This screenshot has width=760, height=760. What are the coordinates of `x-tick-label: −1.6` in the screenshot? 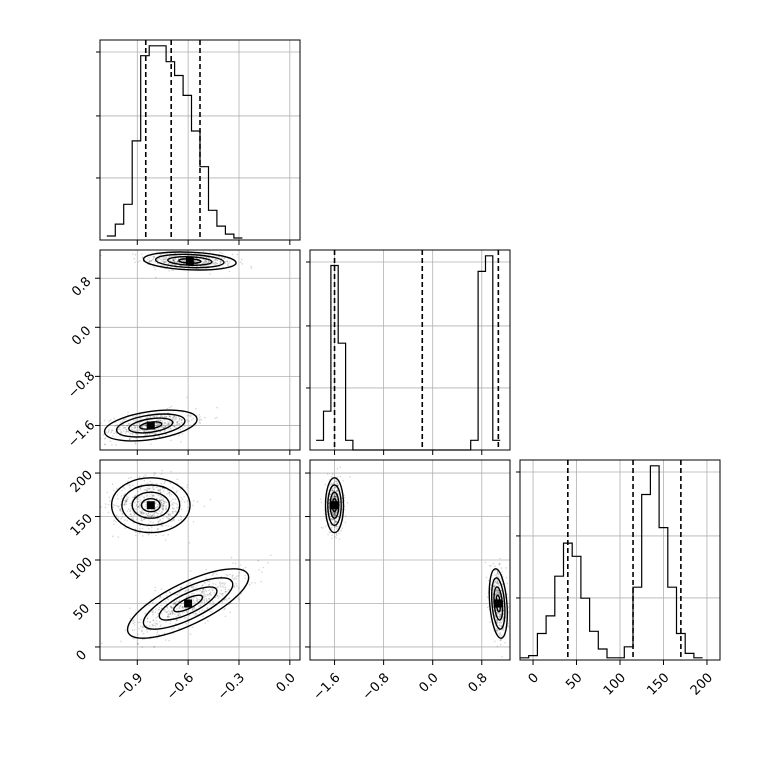 It's located at (327, 686).